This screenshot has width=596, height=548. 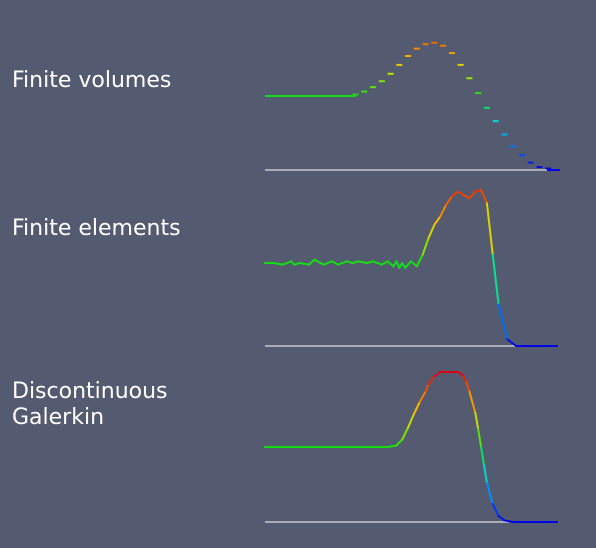 I want to click on label-discontinuous-galerkin: Discontinuous Galerkin, so click(x=90, y=404).